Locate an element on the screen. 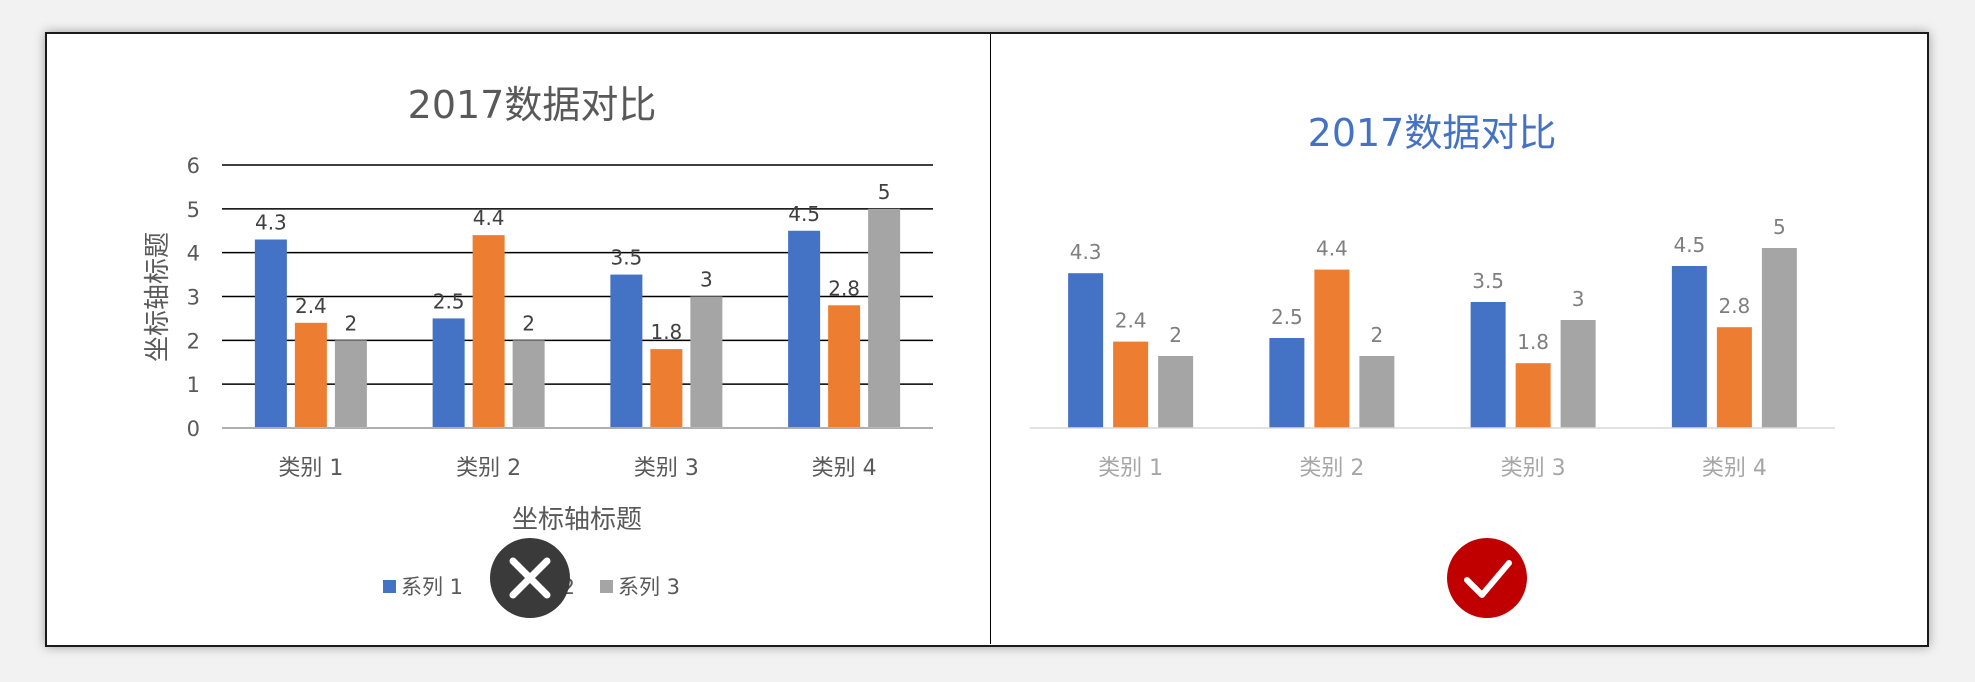 This screenshot has height=682, width=1975. legend-label-series3: 系列 3 is located at coordinates (649, 587).